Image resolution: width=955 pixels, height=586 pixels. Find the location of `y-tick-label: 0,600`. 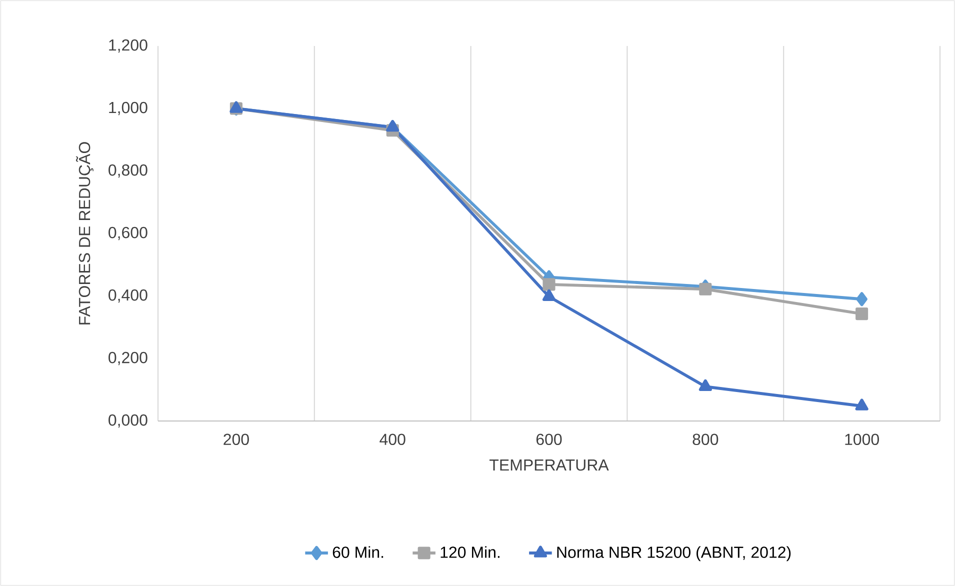

y-tick-label: 0,600 is located at coordinates (128, 233).